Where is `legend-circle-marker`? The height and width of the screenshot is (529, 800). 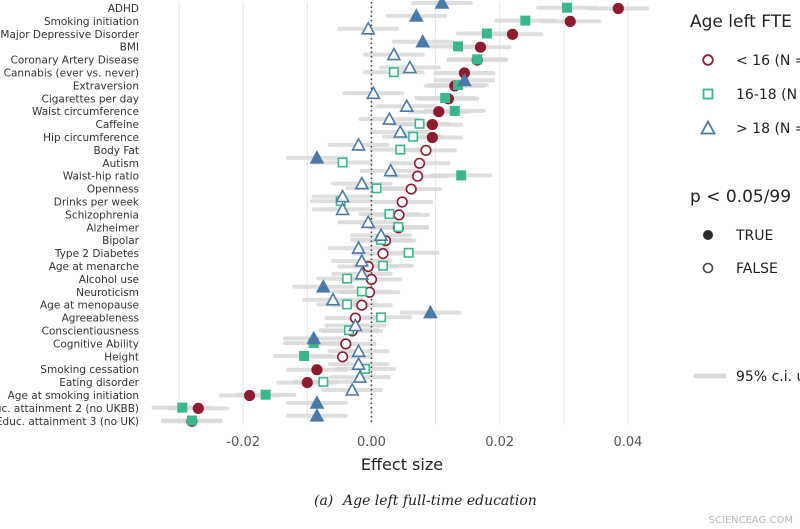
legend-circle-marker is located at coordinates (708, 60).